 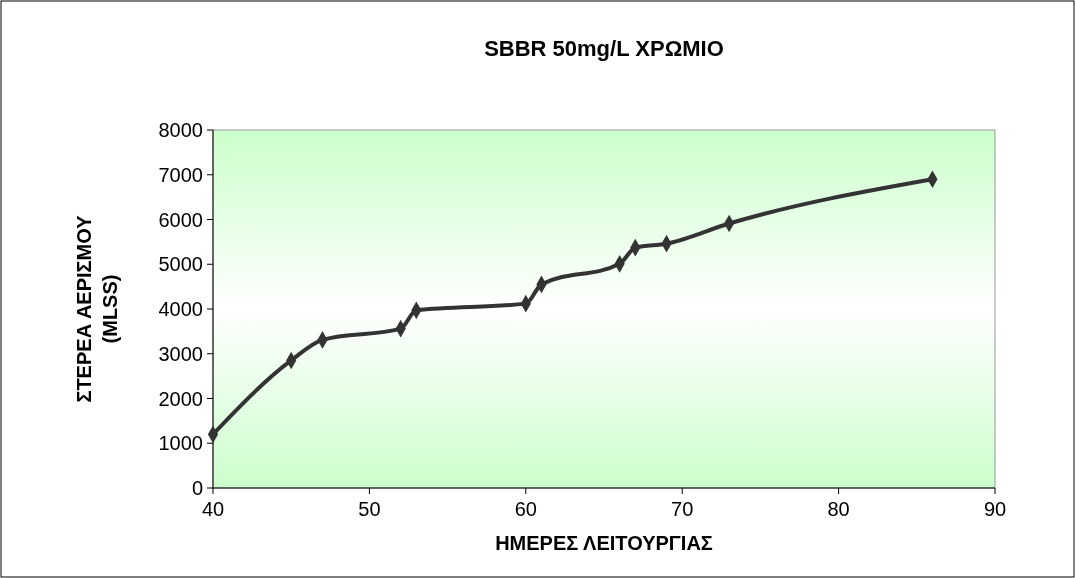 I want to click on x-tick-label: 80, so click(x=838, y=509).